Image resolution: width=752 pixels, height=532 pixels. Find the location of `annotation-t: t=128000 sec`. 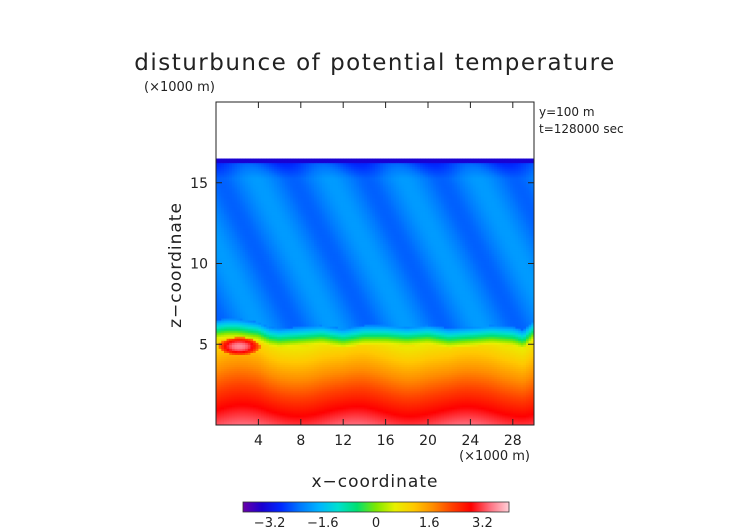

annotation-t: t=128000 sec is located at coordinates (581, 129).